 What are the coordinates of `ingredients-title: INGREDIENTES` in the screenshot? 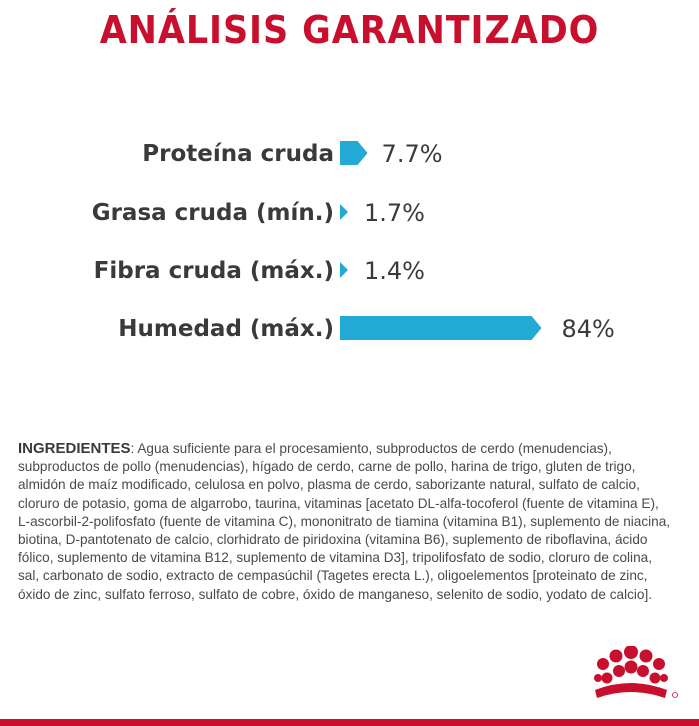 It's located at (74, 448).